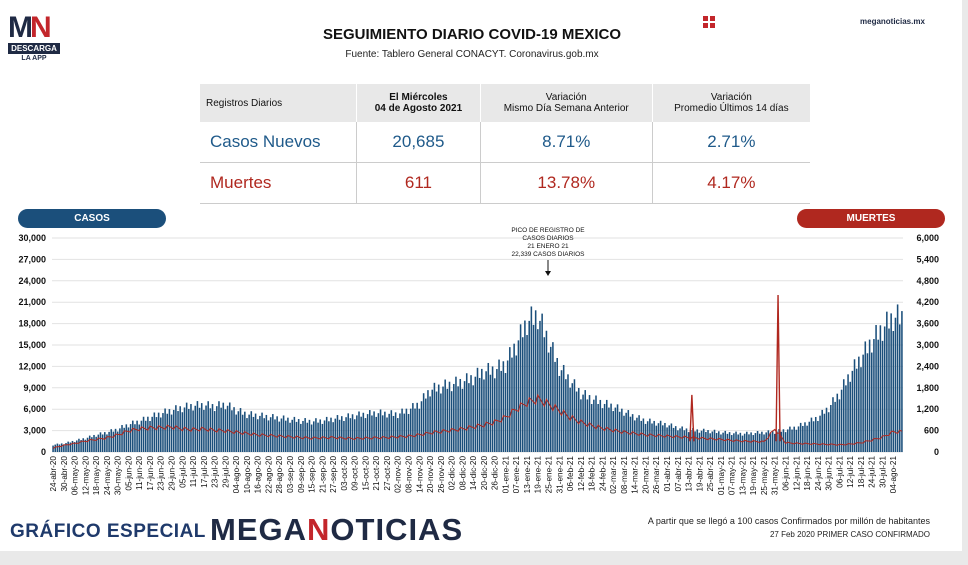  What do you see at coordinates (398, 474) in the screenshot?
I see `x-tick-label: 02-nov-20` at bounding box center [398, 474].